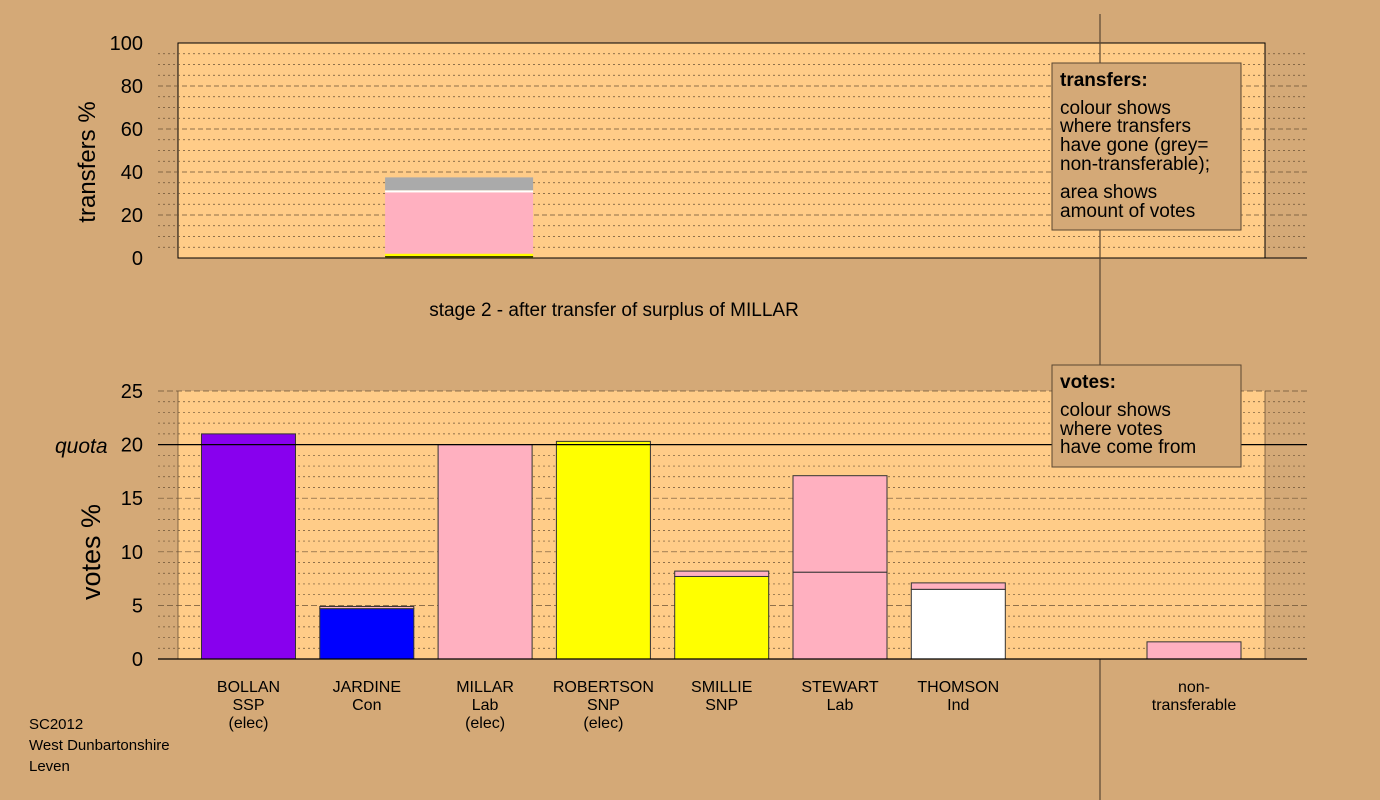 The width and height of the screenshot is (1380, 800). I want to click on transfers-legend-line: colour shows, so click(1115, 108).